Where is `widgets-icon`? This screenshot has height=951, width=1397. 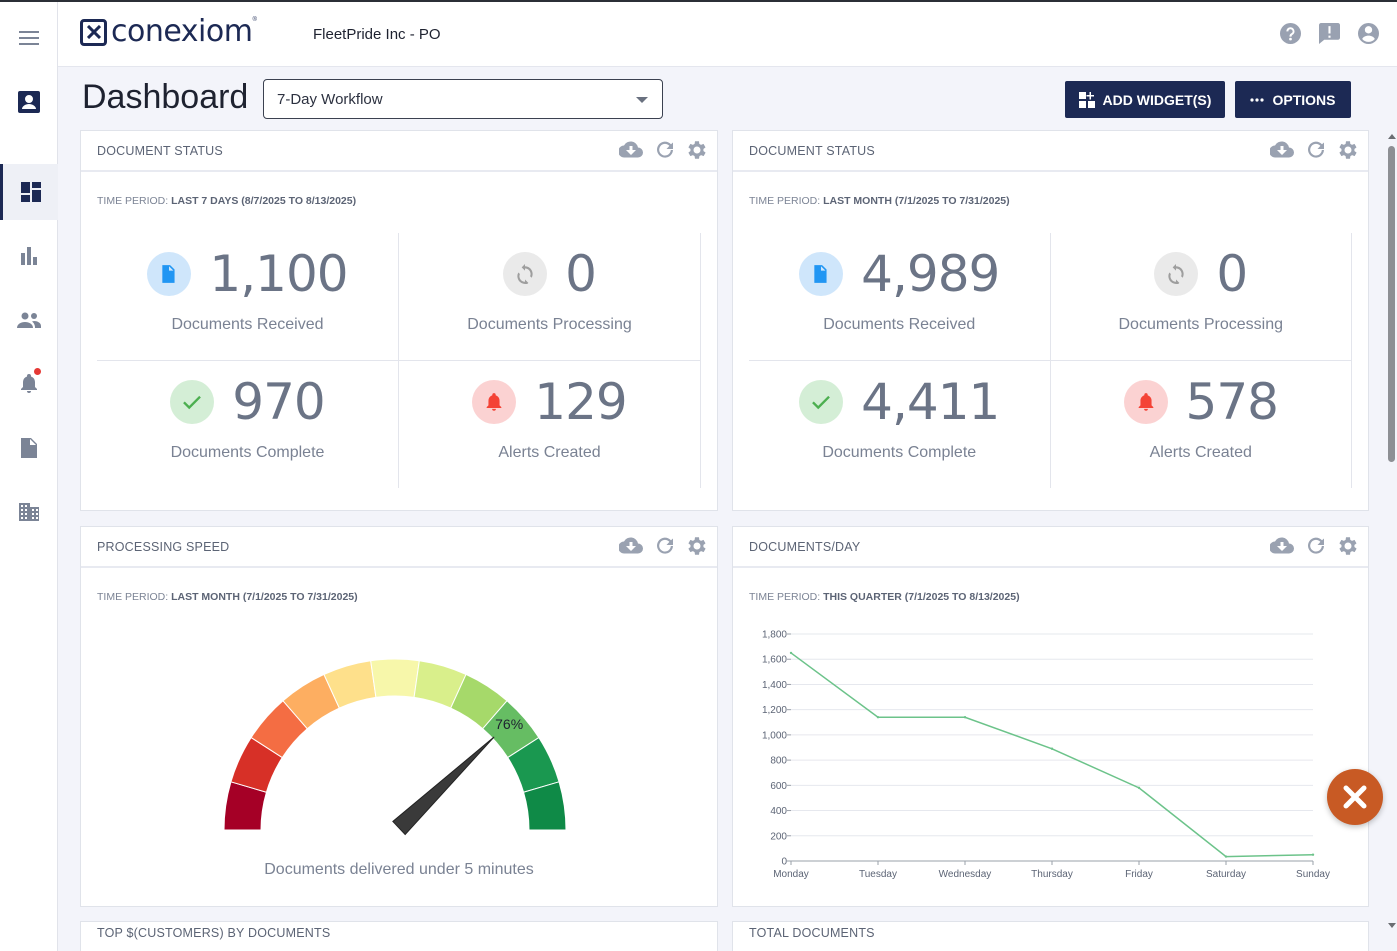
widgets-icon is located at coordinates (1086, 99).